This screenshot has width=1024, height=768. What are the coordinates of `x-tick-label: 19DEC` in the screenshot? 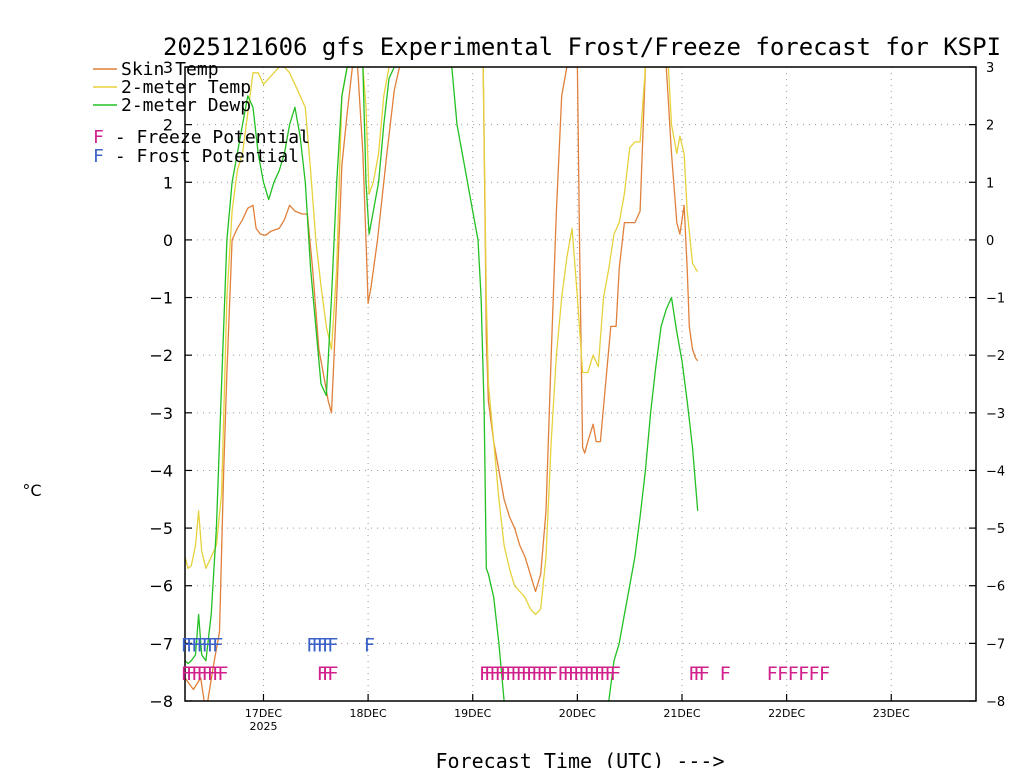 It's located at (472, 713).